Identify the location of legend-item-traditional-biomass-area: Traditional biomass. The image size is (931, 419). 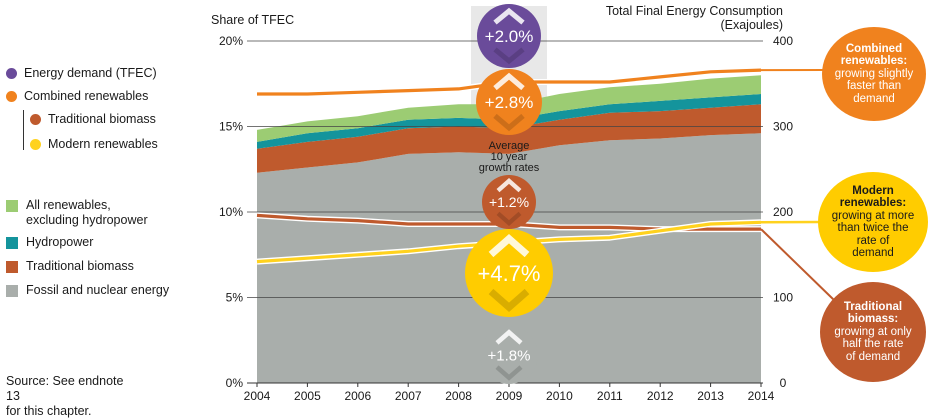
(70, 266).